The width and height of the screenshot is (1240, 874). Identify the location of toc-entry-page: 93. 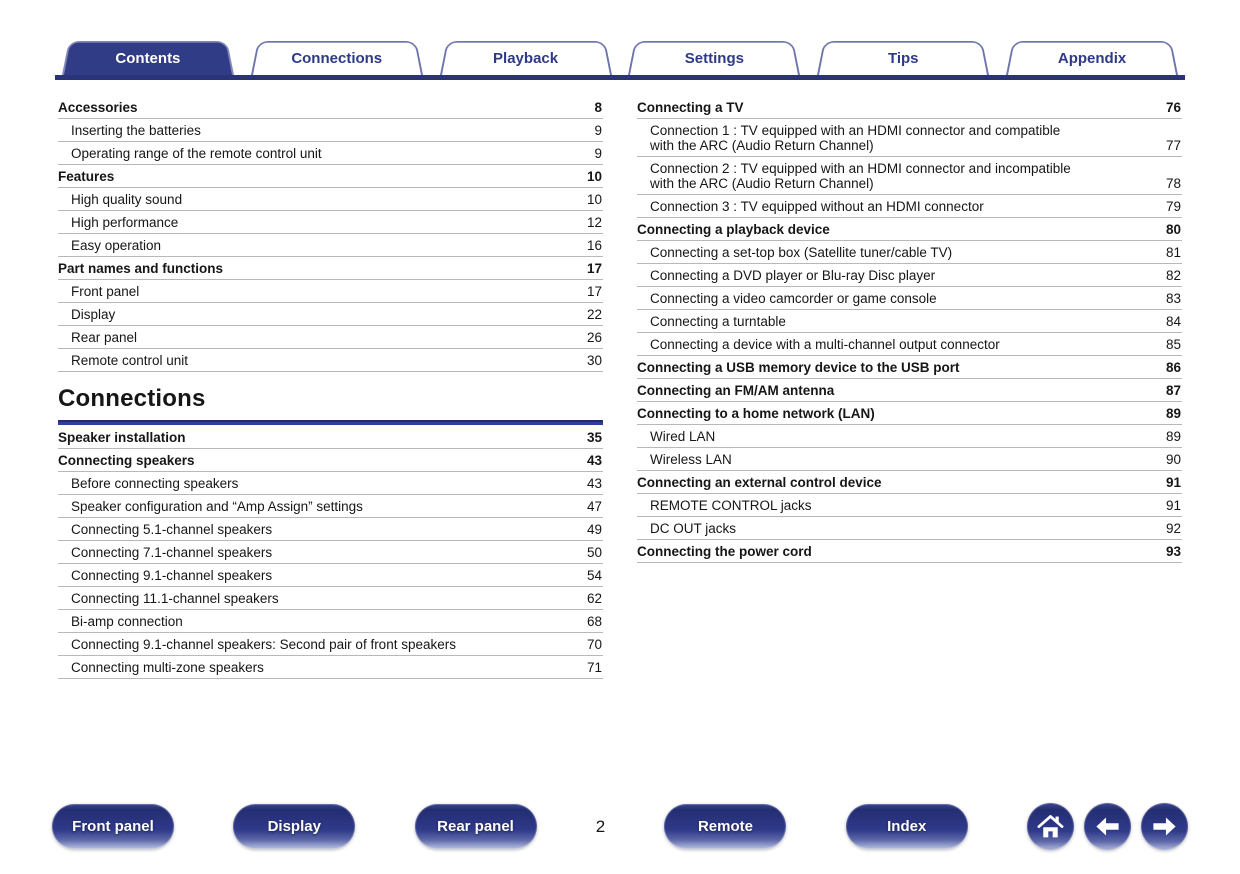
(1173, 551).